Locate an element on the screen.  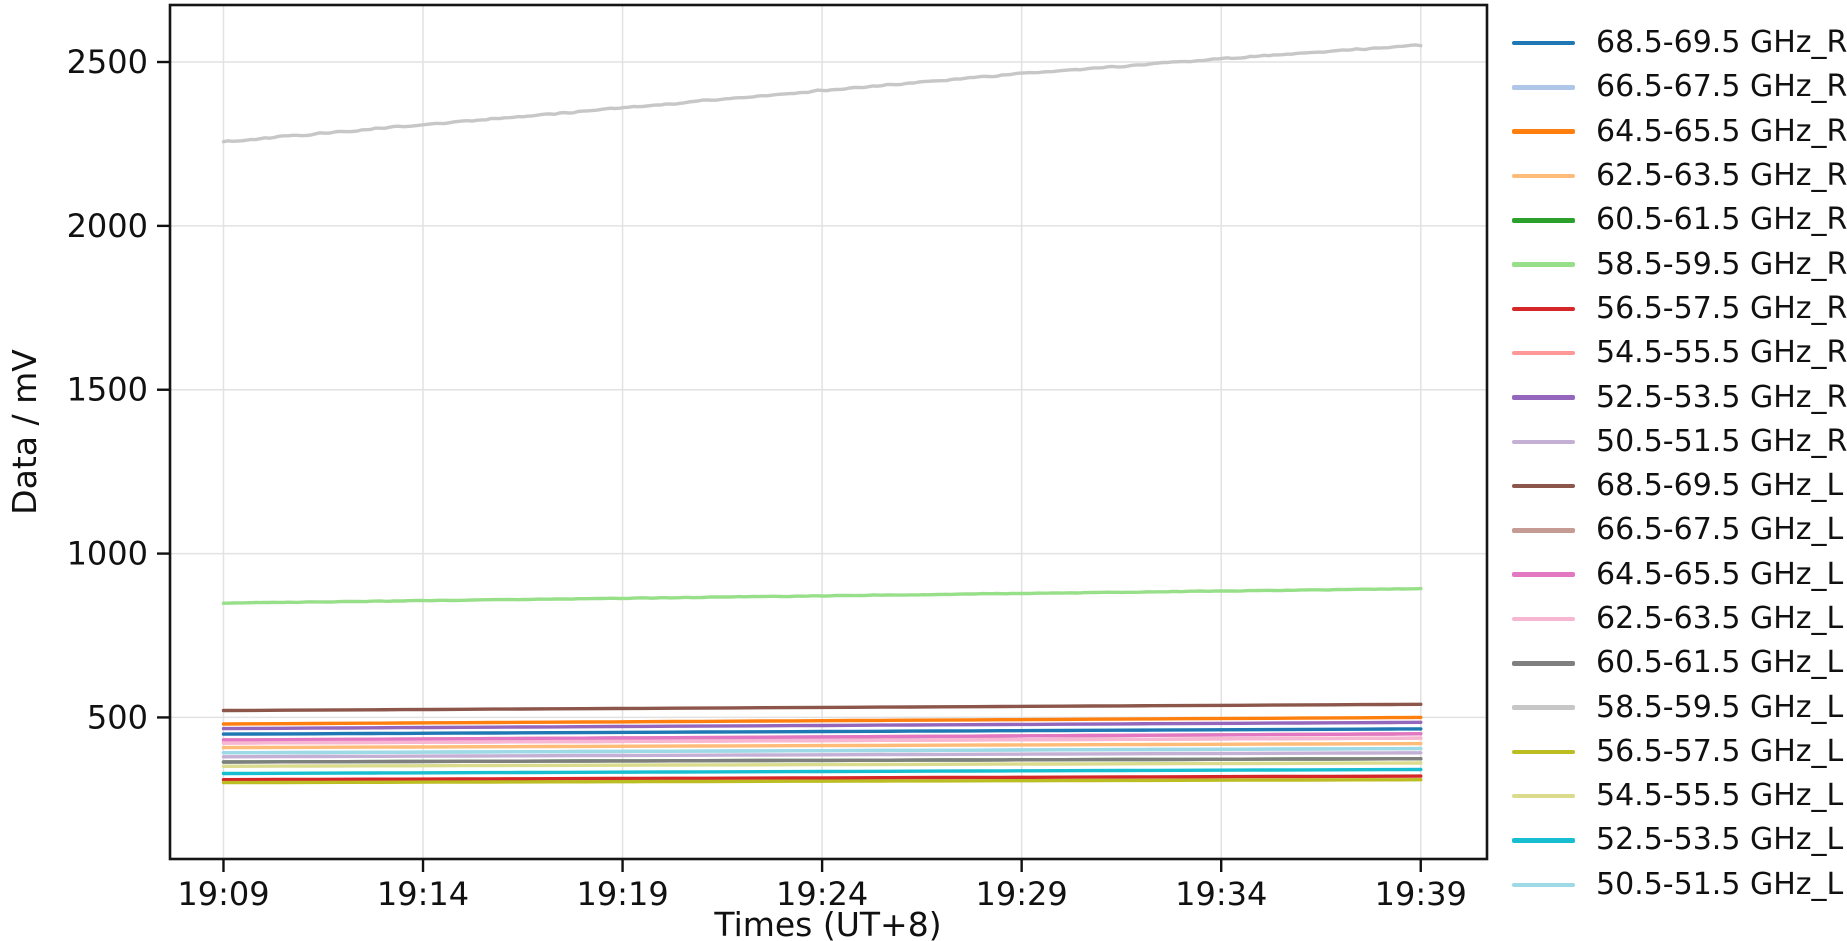
legend-item: 64.5-65.5 GHz_R is located at coordinates (1679, 132).